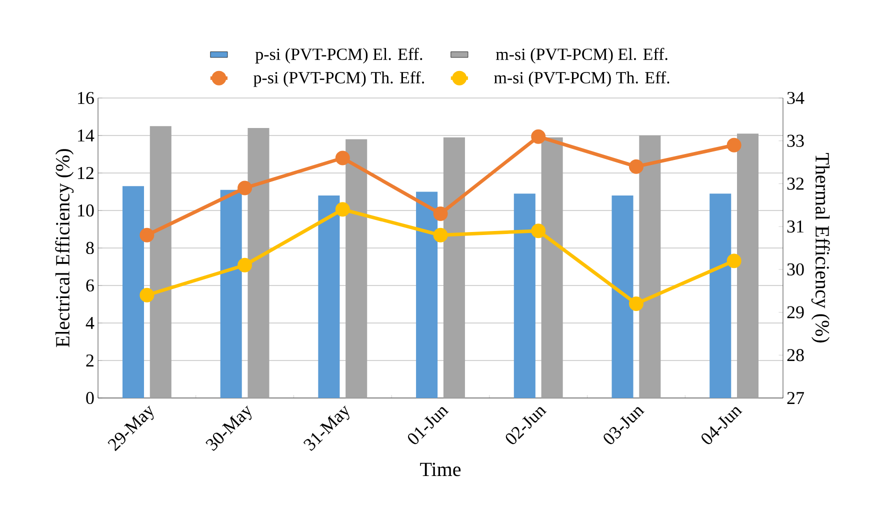  Describe the element at coordinates (90, 323) in the screenshot. I see `y-tick-label: 4` at that location.